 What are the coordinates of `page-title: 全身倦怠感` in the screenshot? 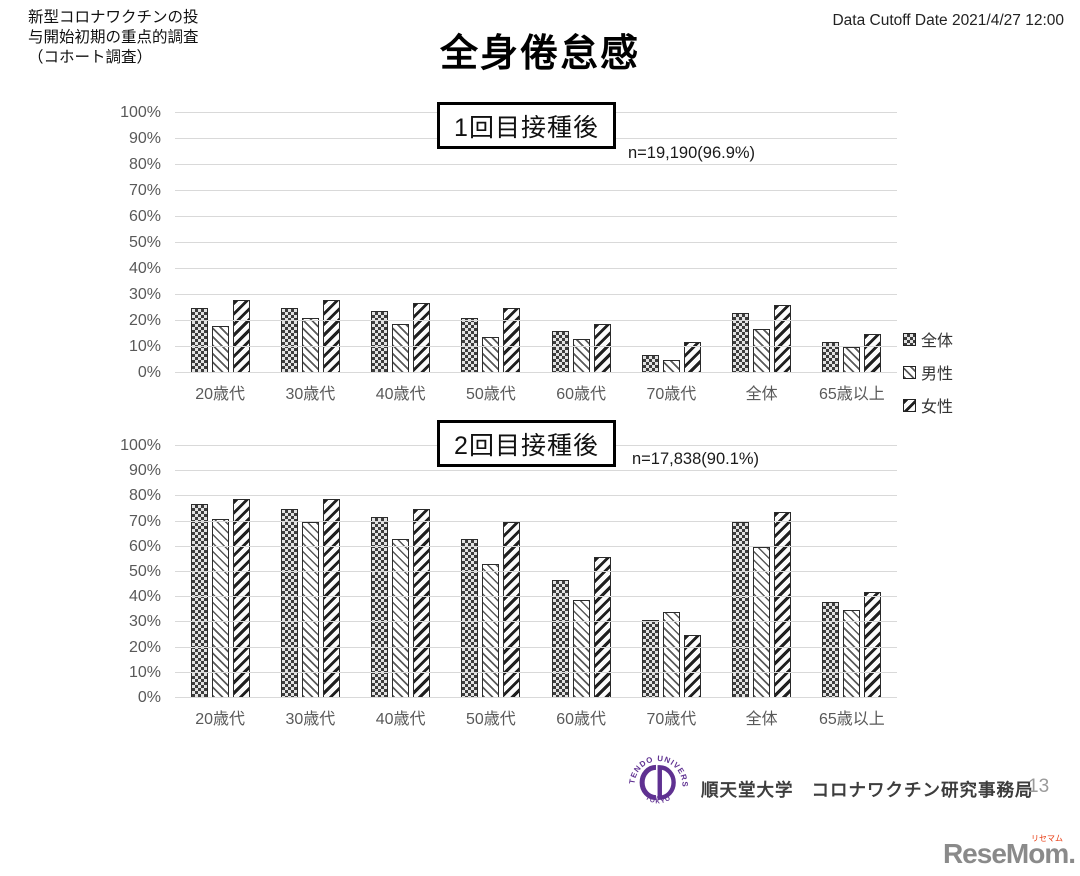 It's located at (539, 54).